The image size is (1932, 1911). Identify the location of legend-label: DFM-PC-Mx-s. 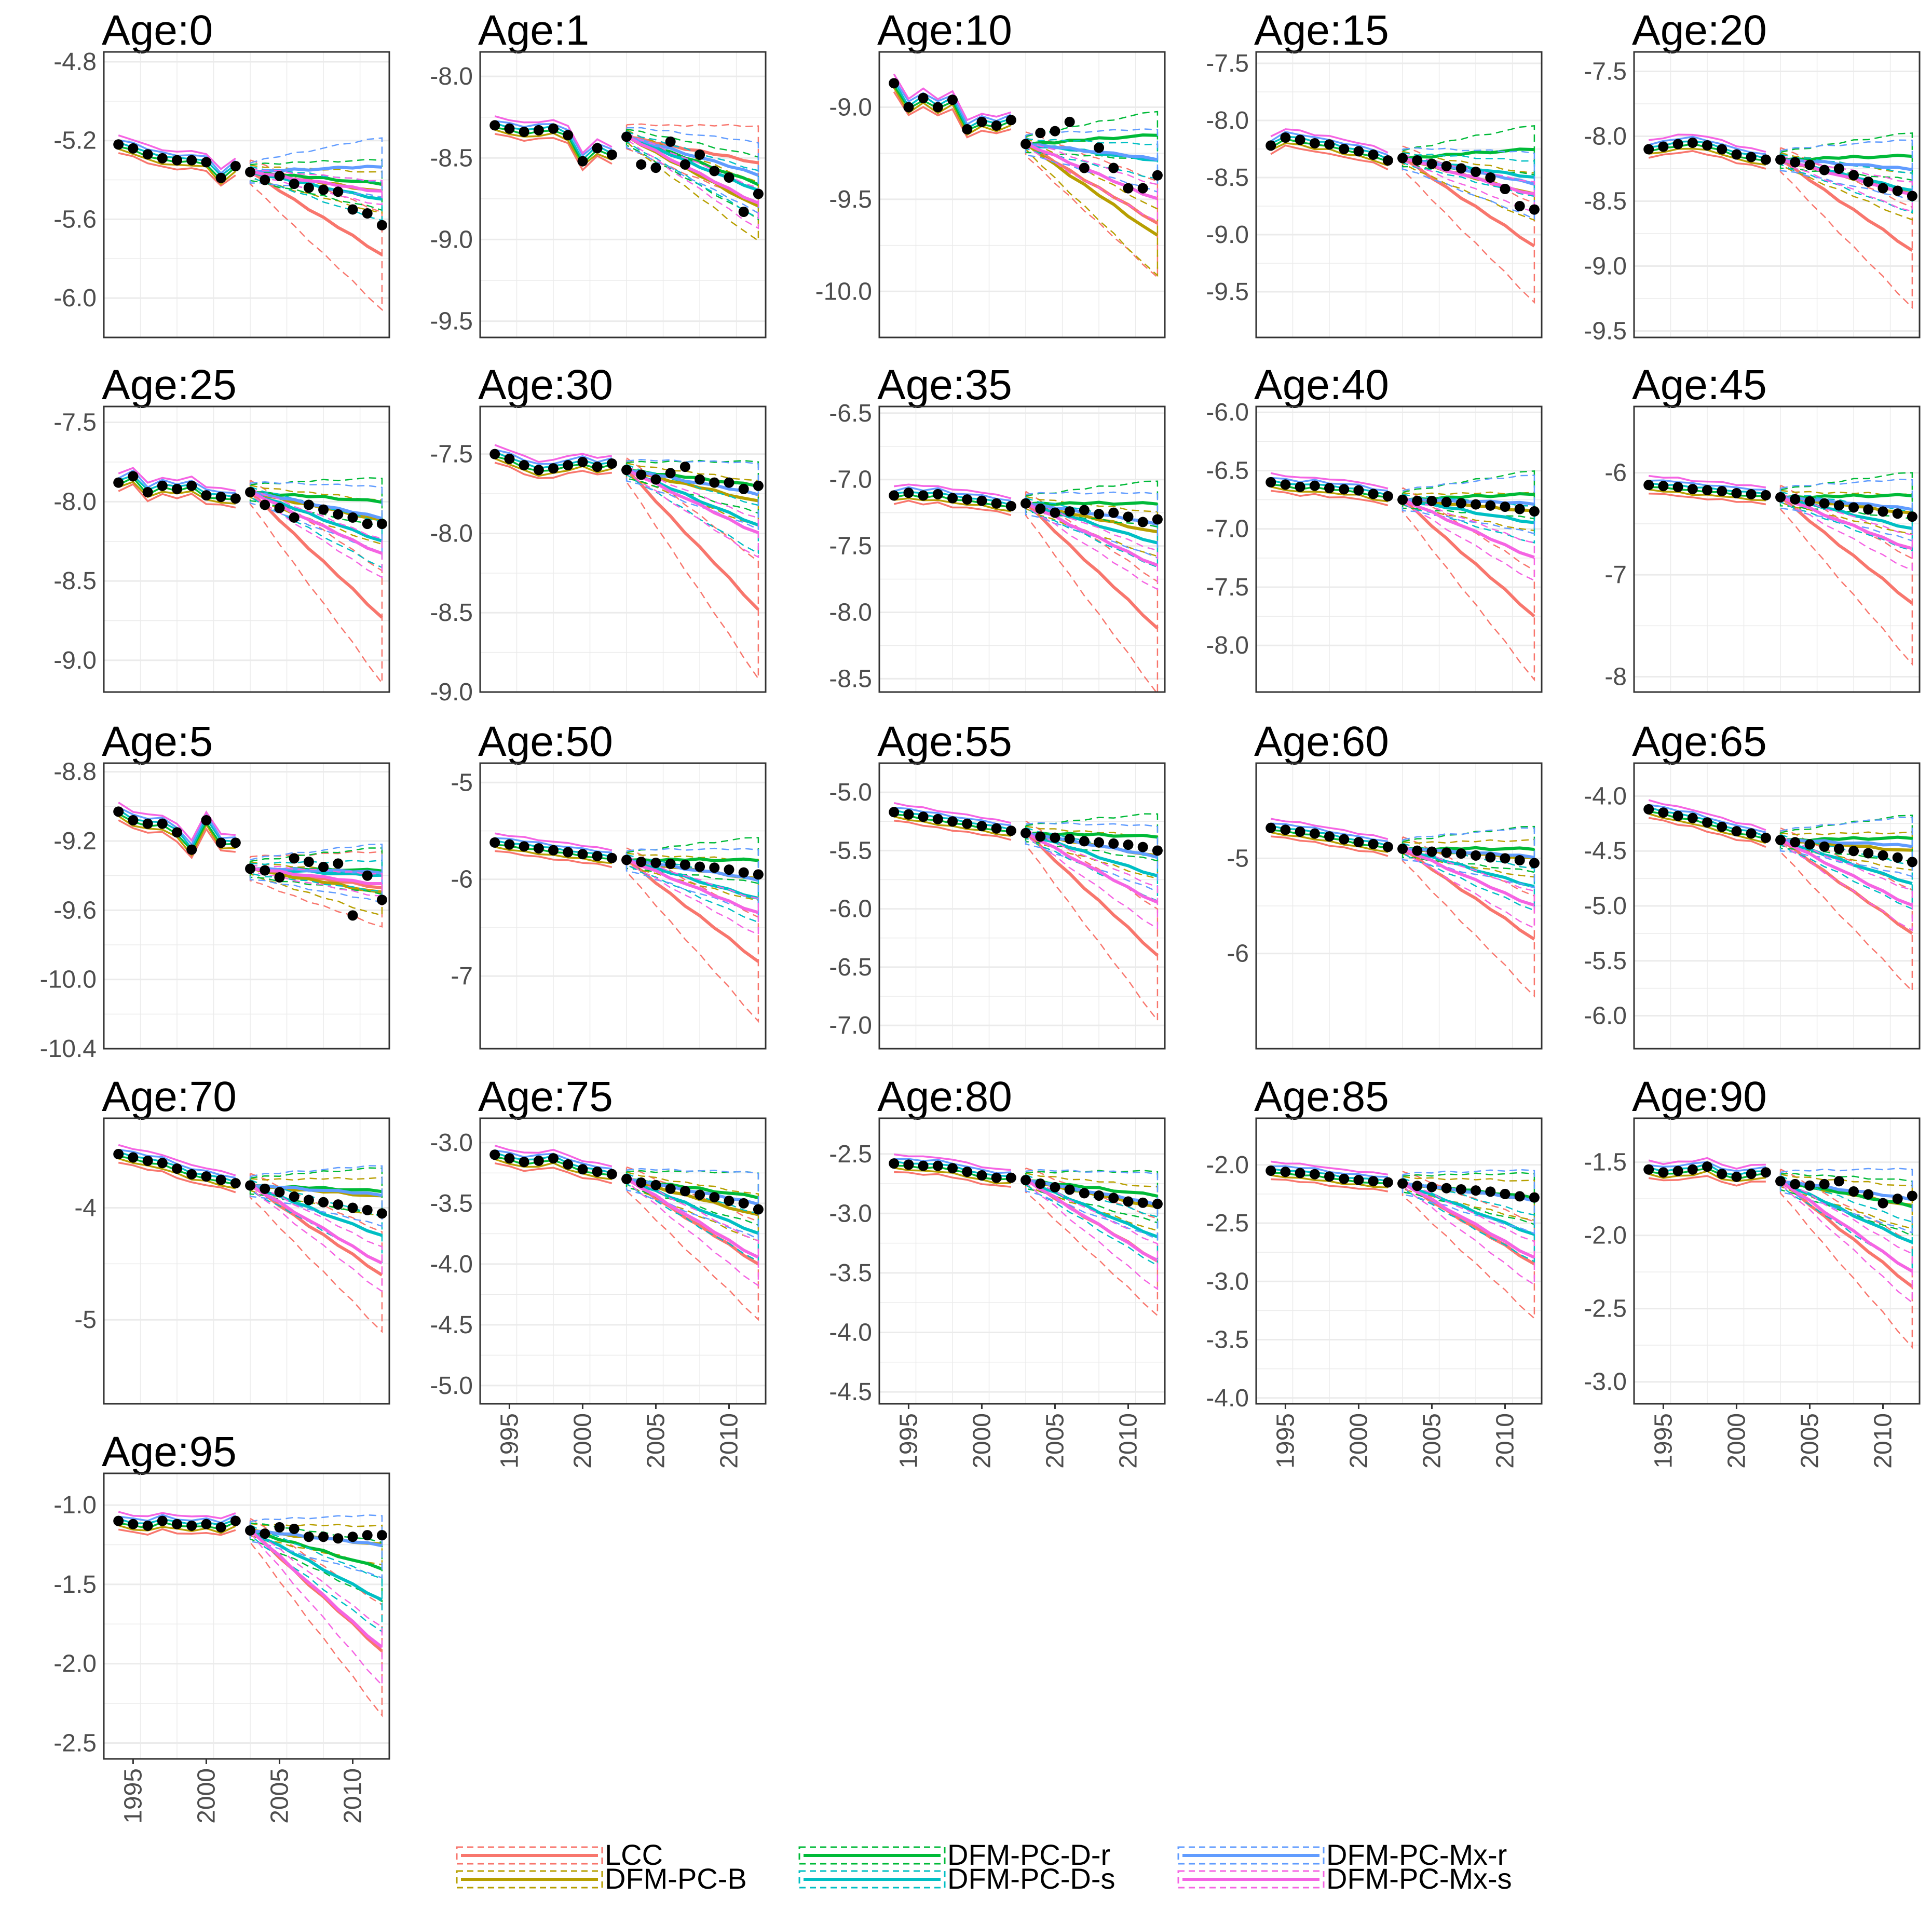
(1419, 1879).